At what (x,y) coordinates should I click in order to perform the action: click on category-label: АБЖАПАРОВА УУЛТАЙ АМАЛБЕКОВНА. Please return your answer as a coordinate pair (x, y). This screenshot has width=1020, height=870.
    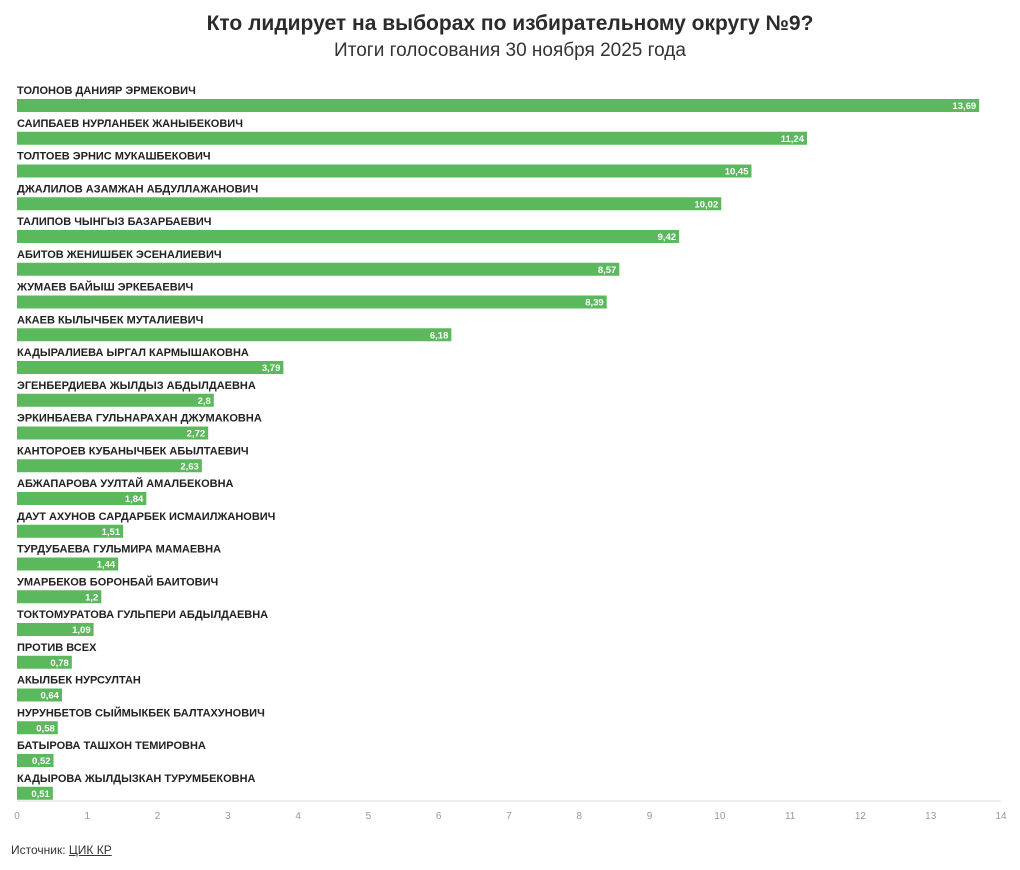
    Looking at the image, I should click on (125, 483).